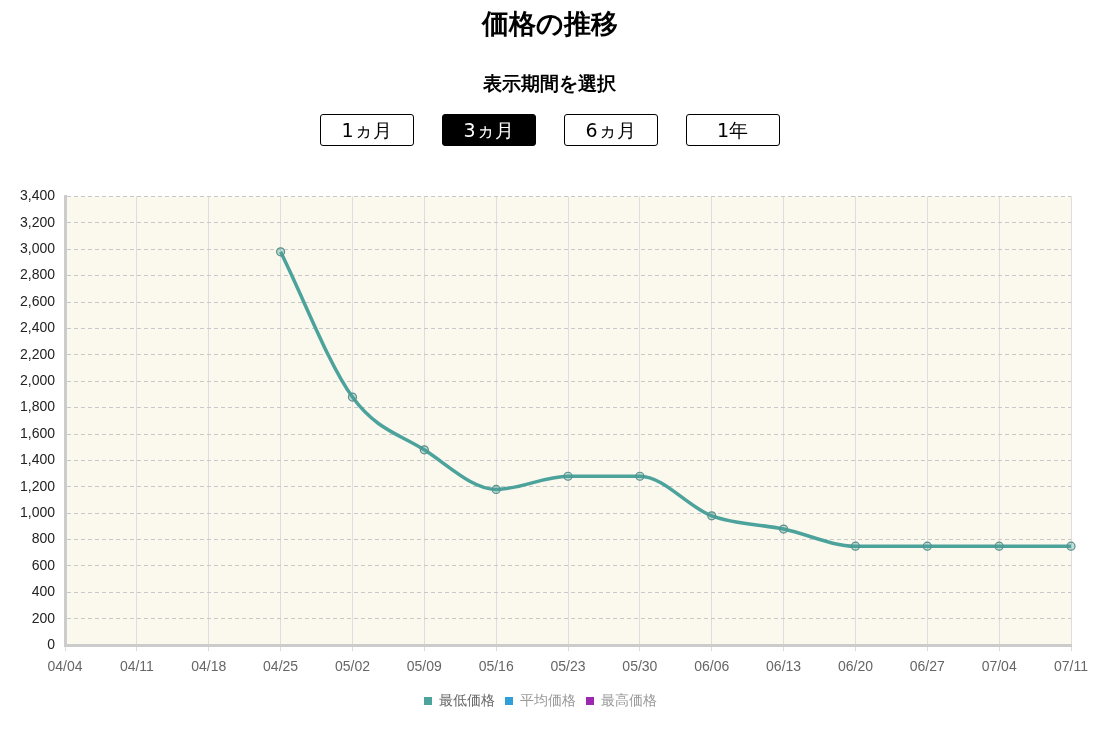  Describe the element at coordinates (37, 485) in the screenshot. I see `y-tick-label: 1,200` at that location.